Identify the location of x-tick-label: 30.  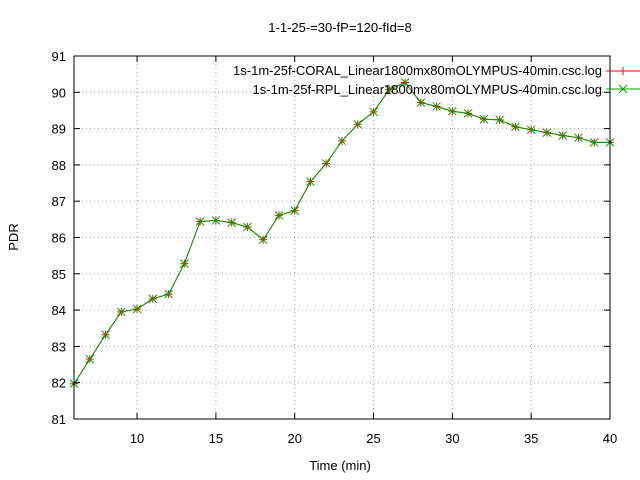
(452, 438).